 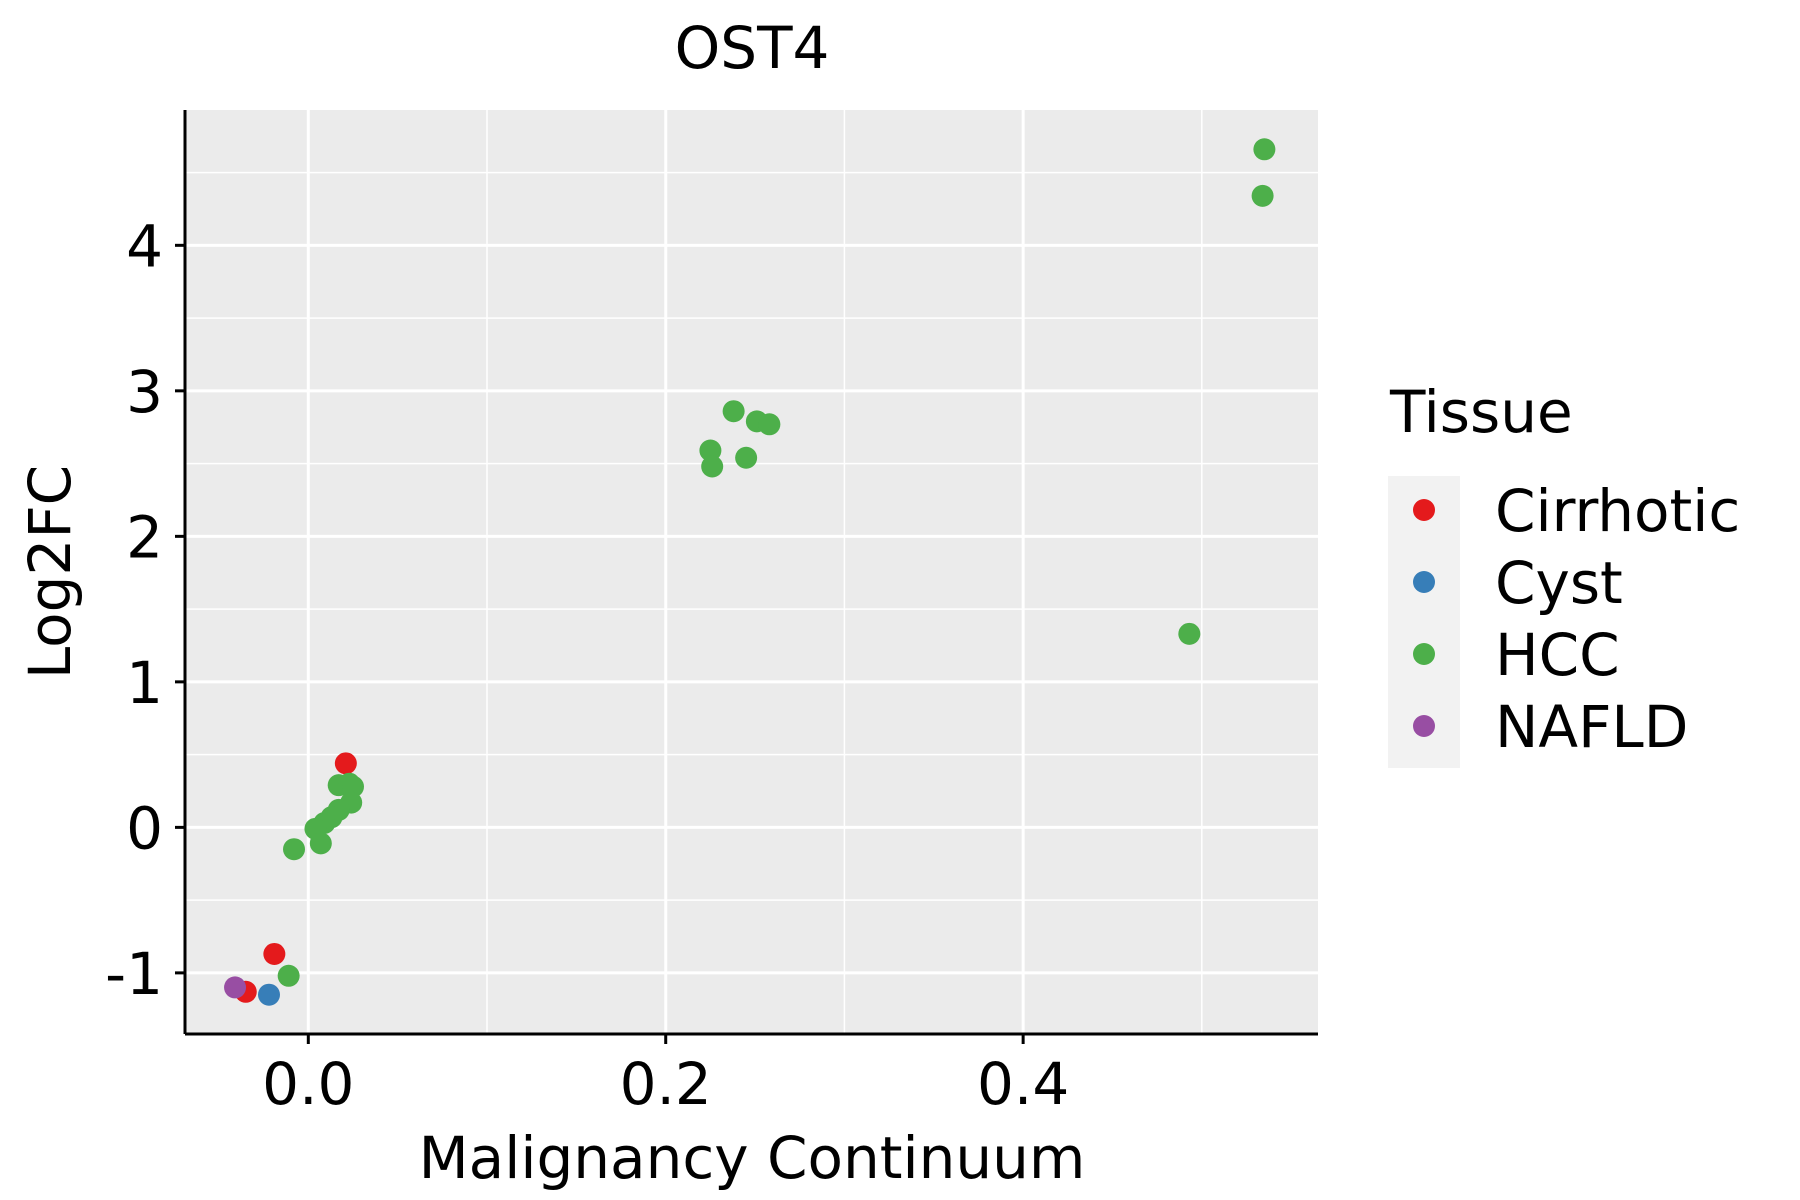 I want to click on y-tick-label: -1, so click(x=134, y=974).